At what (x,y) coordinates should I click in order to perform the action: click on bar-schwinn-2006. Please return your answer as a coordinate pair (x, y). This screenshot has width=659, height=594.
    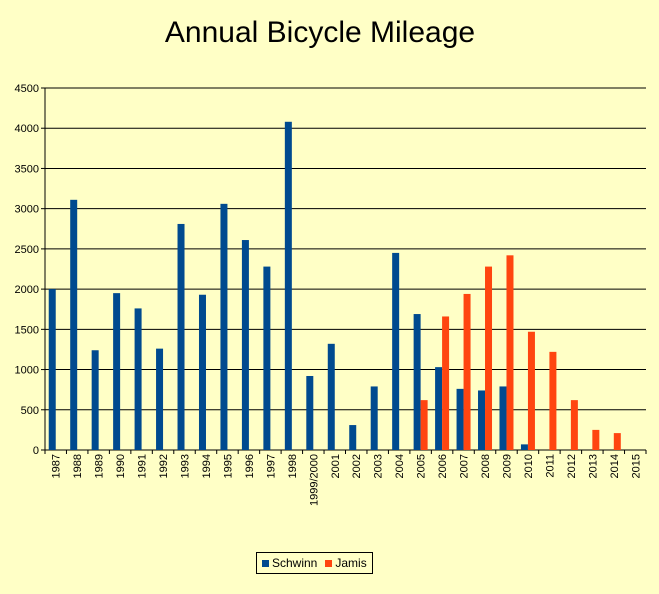
    Looking at the image, I should click on (439, 408).